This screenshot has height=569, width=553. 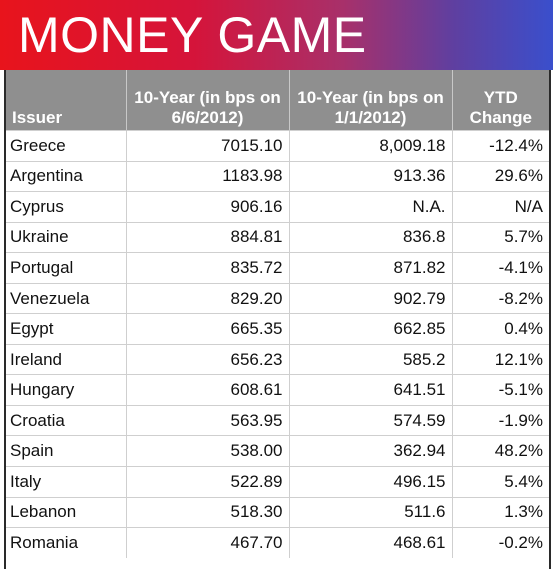 I want to click on issuer-cell: Greece, so click(x=66, y=146).